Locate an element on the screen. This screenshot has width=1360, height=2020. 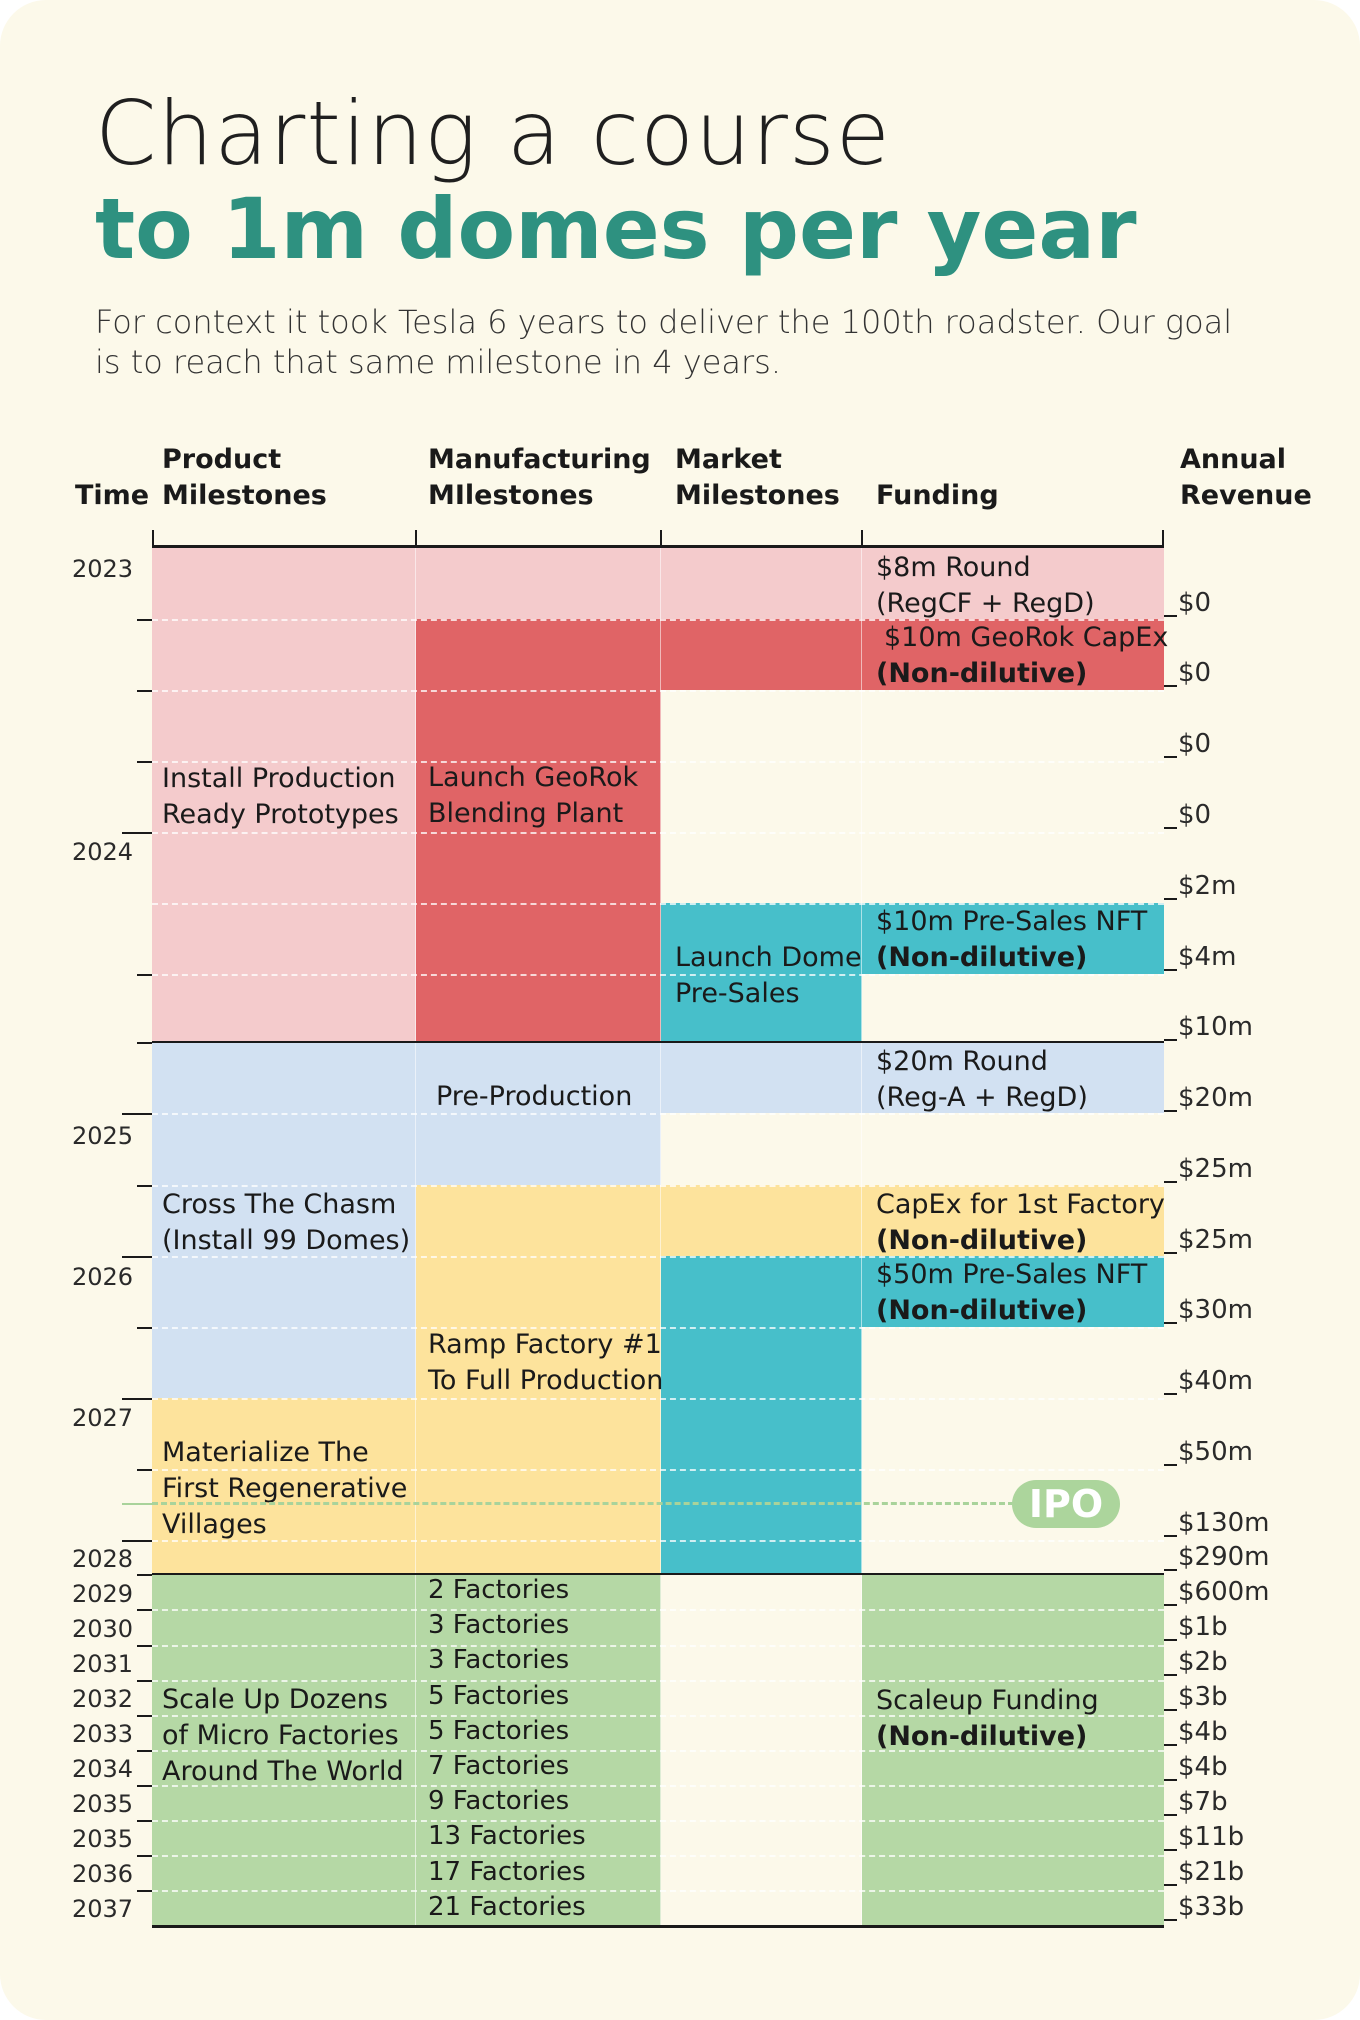
funding-capex-line1: CapEx for 1st Factory is located at coordinates (1020, 1204).